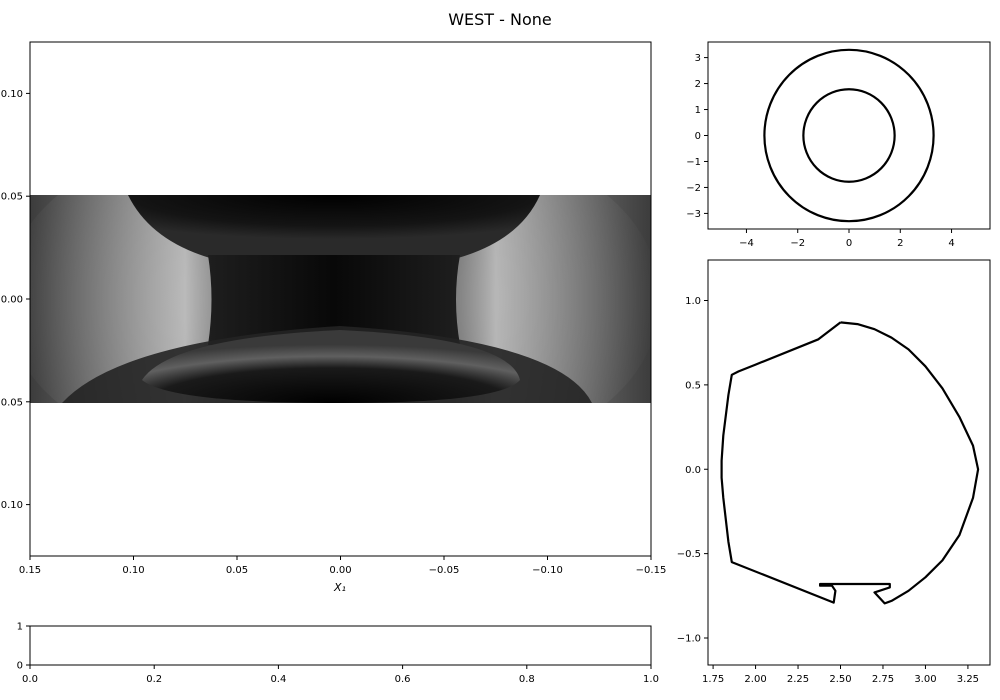 This screenshot has height=700, width=1000. Describe the element at coordinates (20, 627) in the screenshot. I see `bottom-strip-y-tick-label: 1` at that location.